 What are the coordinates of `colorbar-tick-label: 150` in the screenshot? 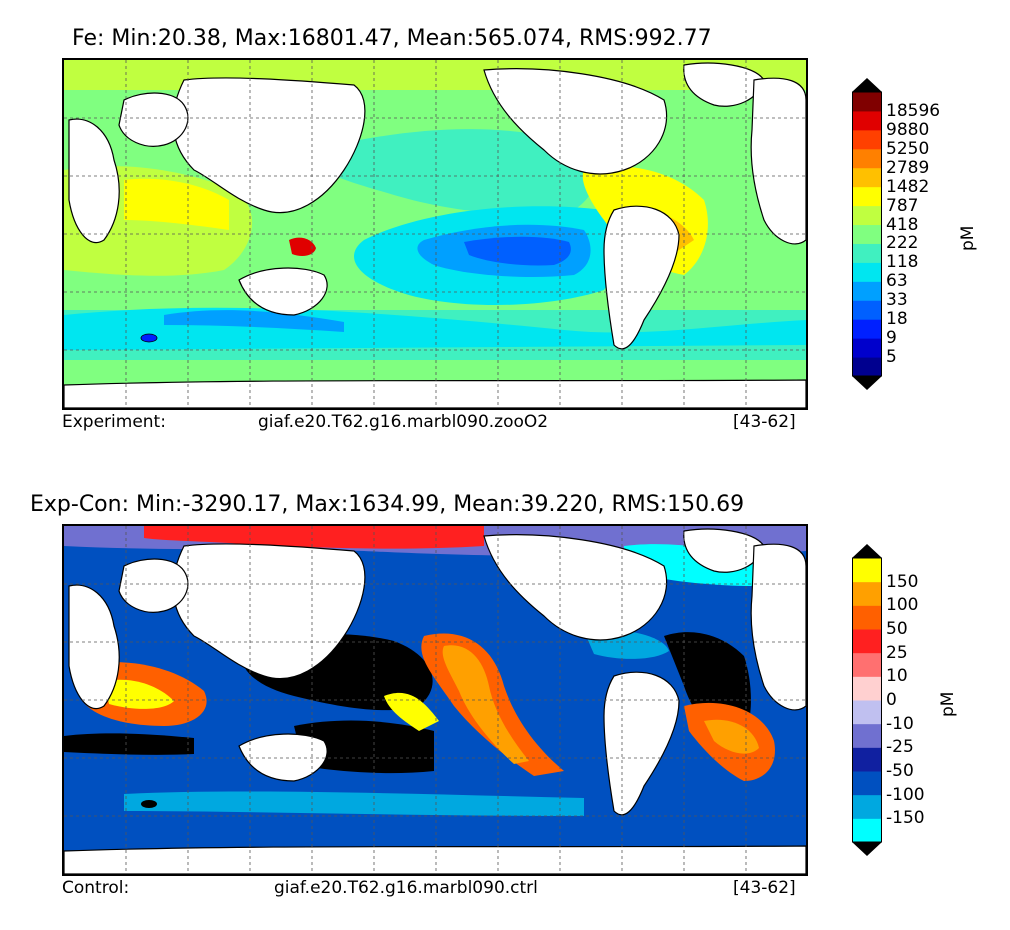 It's located at (902, 581).